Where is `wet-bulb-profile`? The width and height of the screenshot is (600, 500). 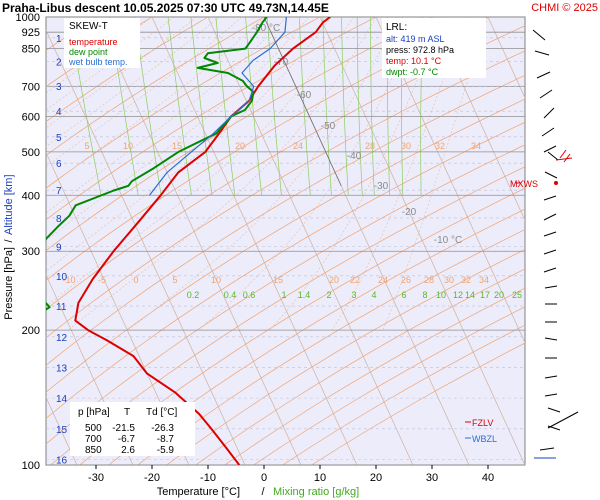
wet-bulb-profile is located at coordinates (218, 106).